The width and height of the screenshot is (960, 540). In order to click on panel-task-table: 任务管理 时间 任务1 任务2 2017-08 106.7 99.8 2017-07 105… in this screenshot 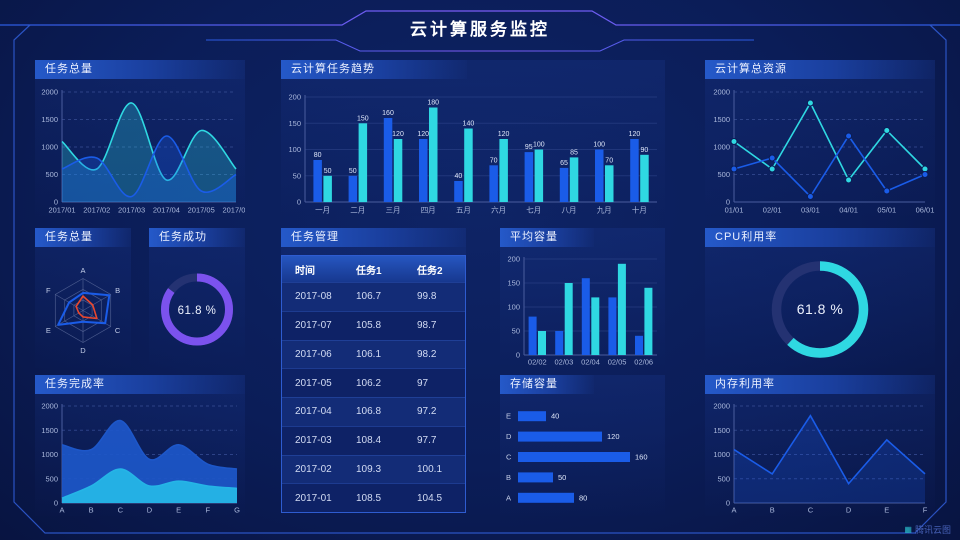, I will do `click(373, 371)`.